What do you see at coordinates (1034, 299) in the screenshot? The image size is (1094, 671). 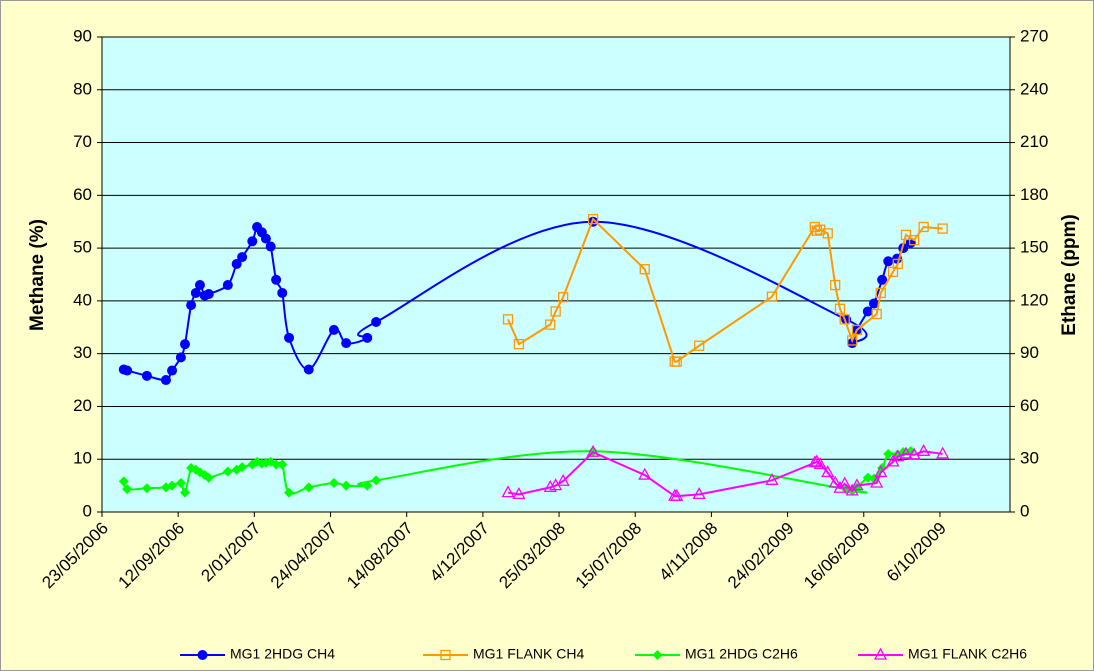 I see `y2-tick-label: 120` at bounding box center [1034, 299].